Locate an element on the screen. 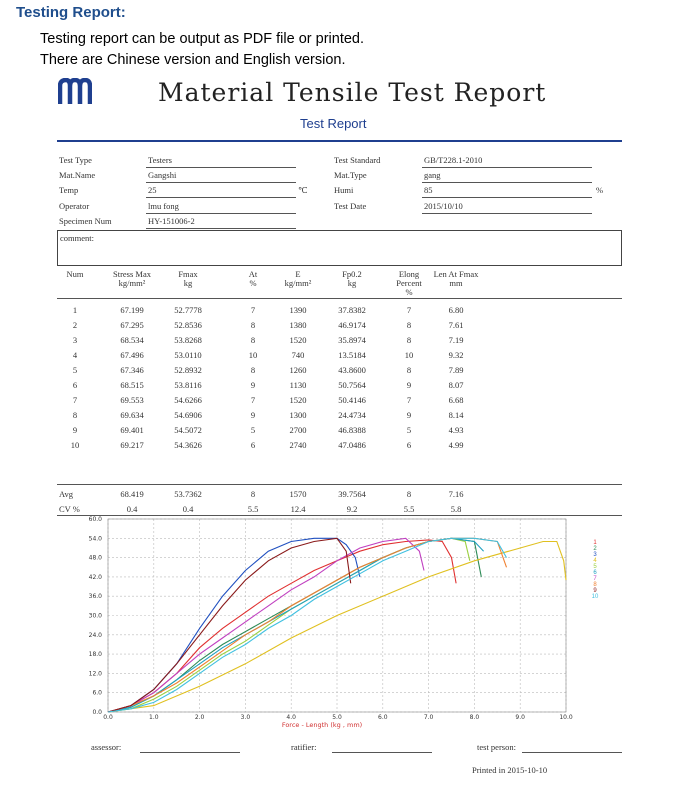 The width and height of the screenshot is (678, 789). section-heading: Testing Report: is located at coordinates (71, 12).